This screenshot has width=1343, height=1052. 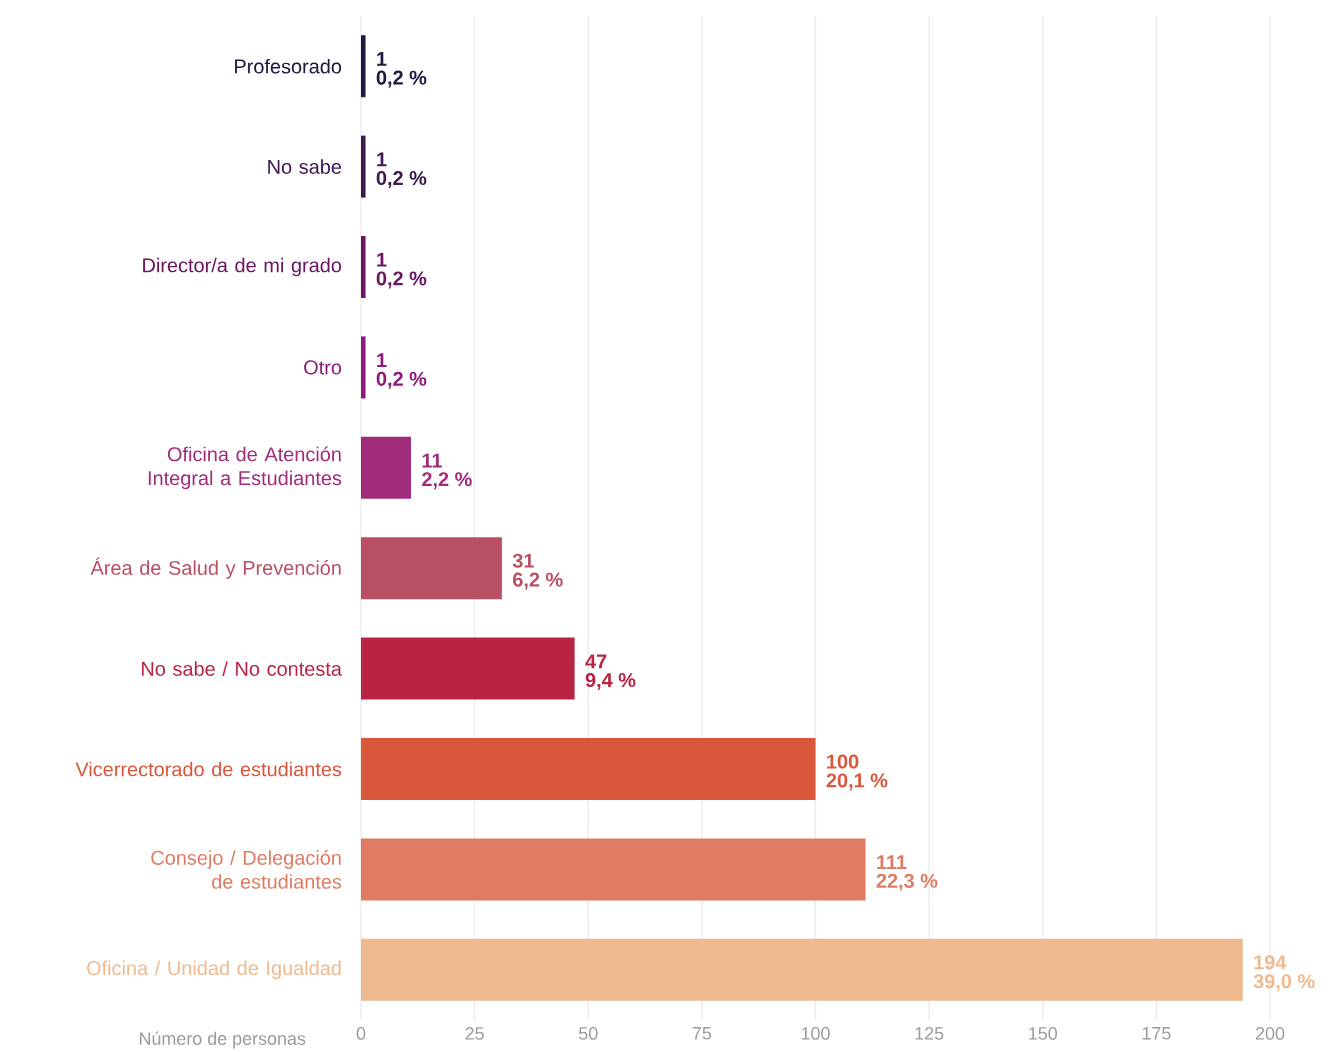 What do you see at coordinates (702, 1033) in the screenshot?
I see `x-tick-label: 75` at bounding box center [702, 1033].